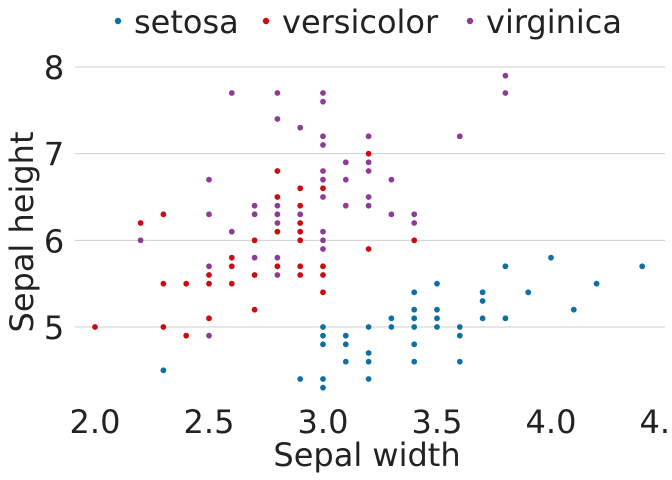 This screenshot has height=480, width=672. Describe the element at coordinates (366, 455) in the screenshot. I see `x-axis-title: Sepal width` at that location.